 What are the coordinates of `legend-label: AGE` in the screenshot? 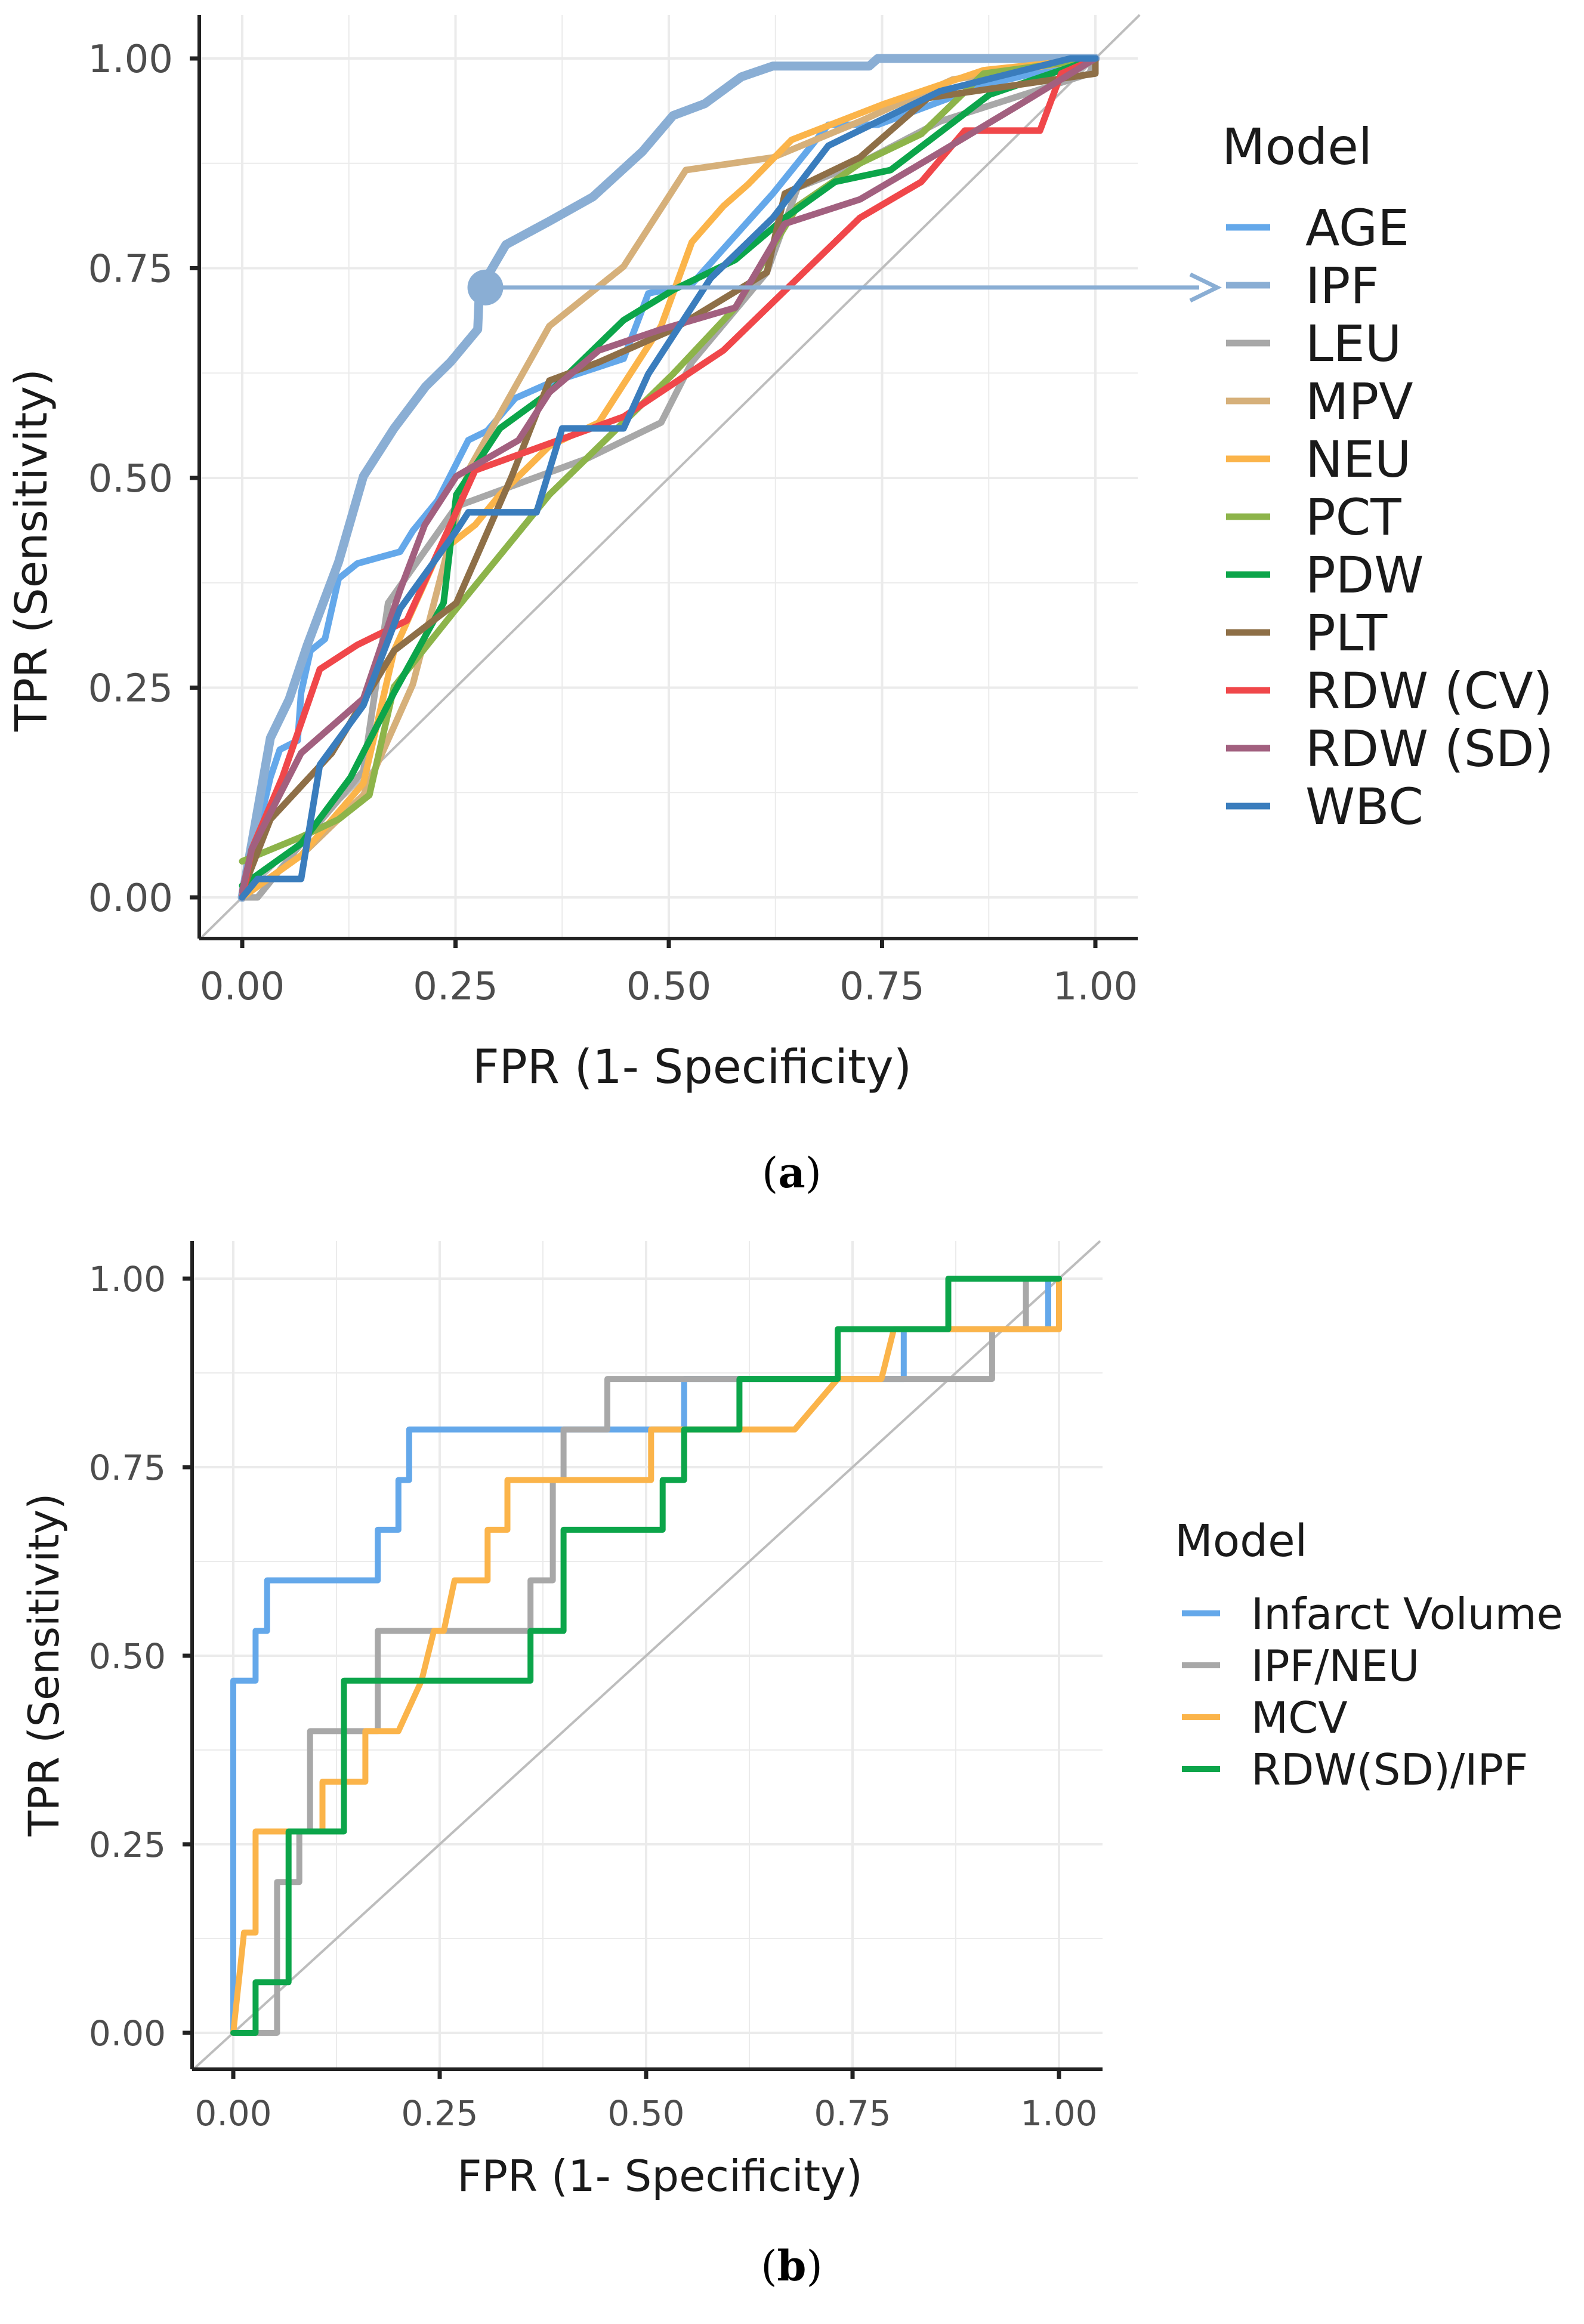 It's located at (1357, 228).